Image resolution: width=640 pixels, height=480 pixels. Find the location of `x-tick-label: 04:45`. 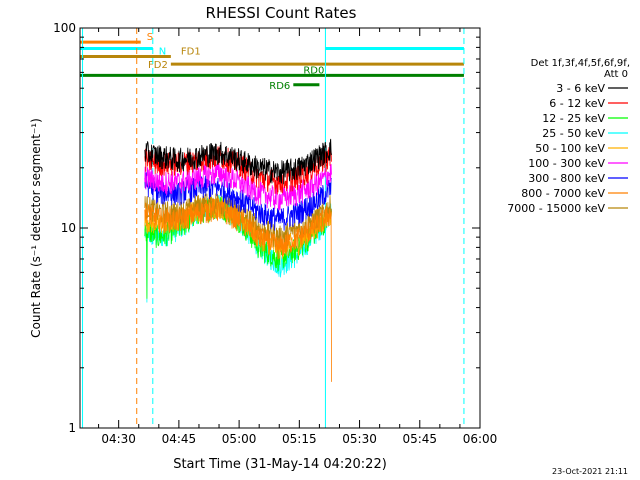

x-tick-label: 04:45 is located at coordinates (179, 439).